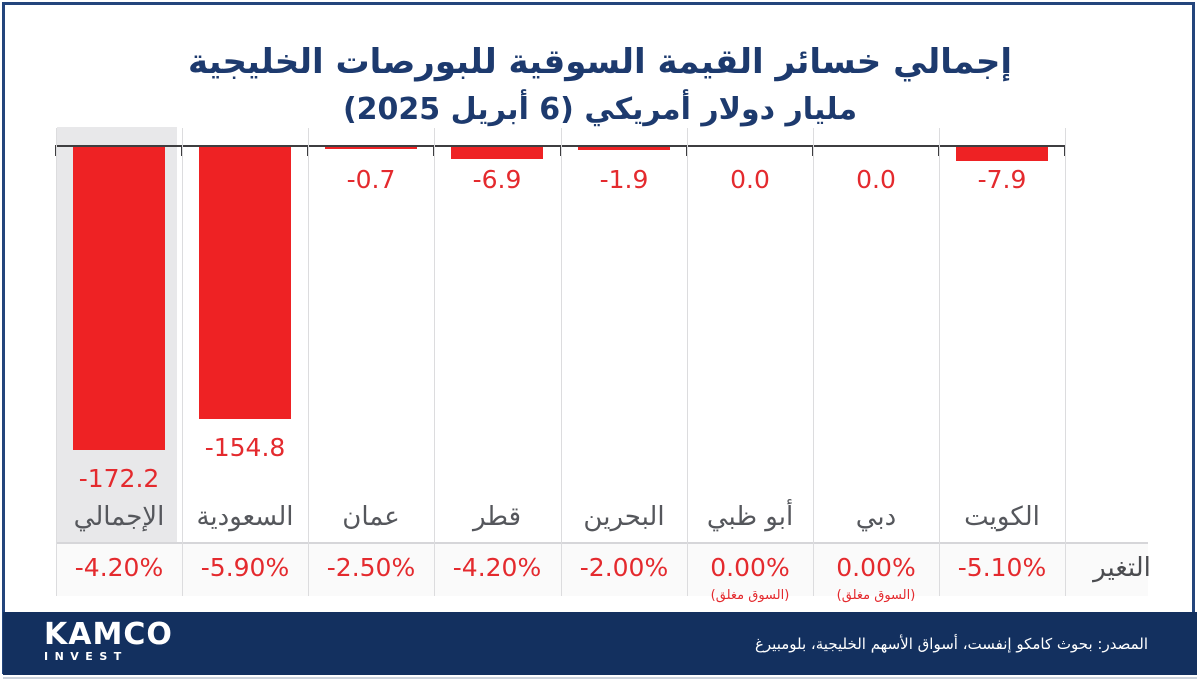 The width and height of the screenshot is (1200, 681). Describe the element at coordinates (876, 517) in the screenshot. I see `category-label-dubai: دبي` at that location.